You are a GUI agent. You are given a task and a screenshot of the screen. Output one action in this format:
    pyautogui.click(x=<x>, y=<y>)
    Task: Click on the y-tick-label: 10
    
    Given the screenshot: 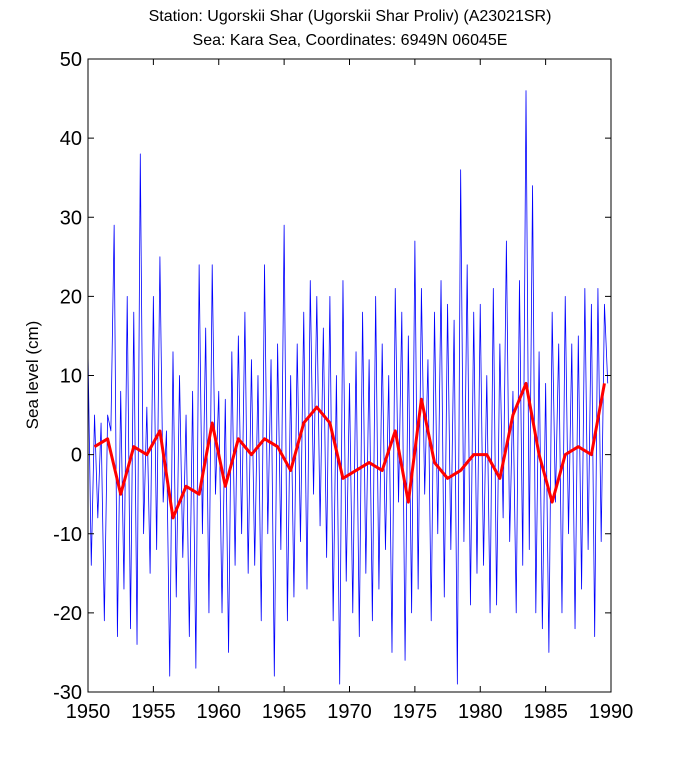 What is the action you would take?
    pyautogui.click(x=71, y=377)
    